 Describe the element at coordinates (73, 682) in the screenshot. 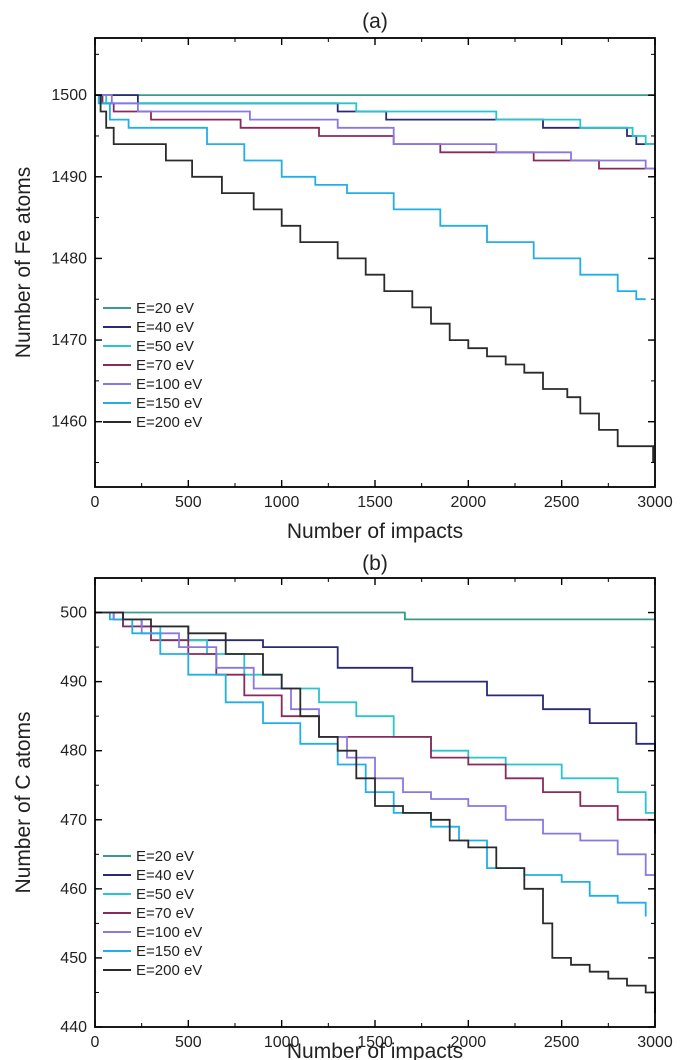

I see `y-tick-label: 490` at that location.